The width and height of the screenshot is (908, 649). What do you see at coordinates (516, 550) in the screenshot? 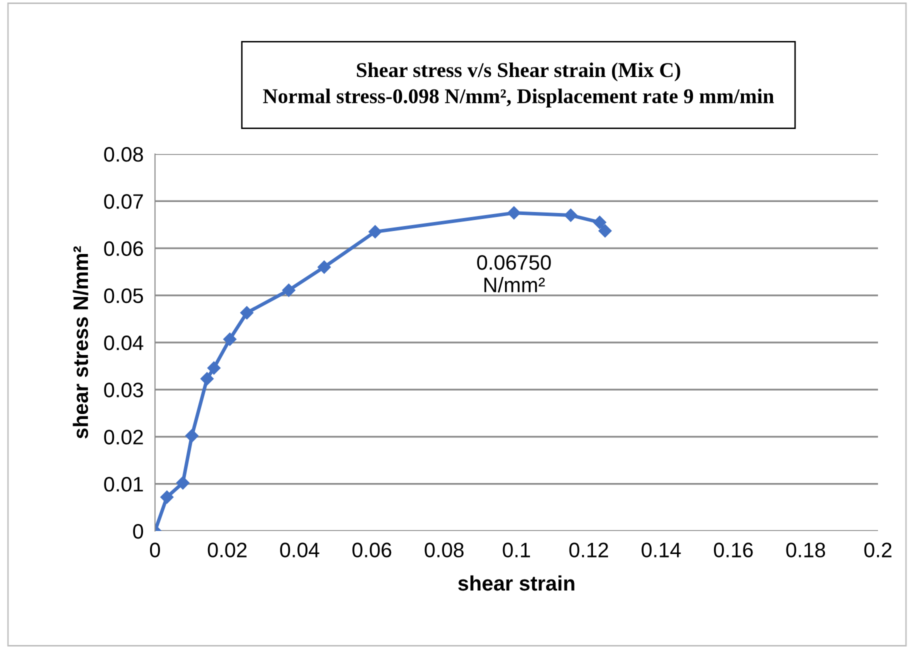
I see `x-tick-label: 0.1` at bounding box center [516, 550].